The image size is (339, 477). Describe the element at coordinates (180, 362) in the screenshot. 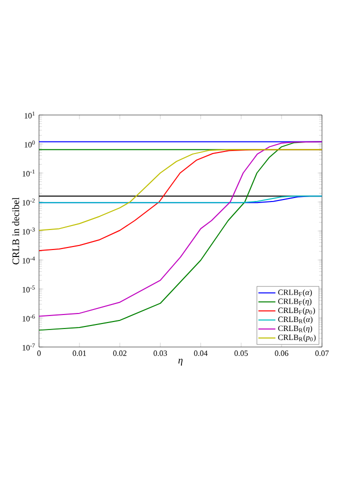

I see `x-axis-title: η` at that location.